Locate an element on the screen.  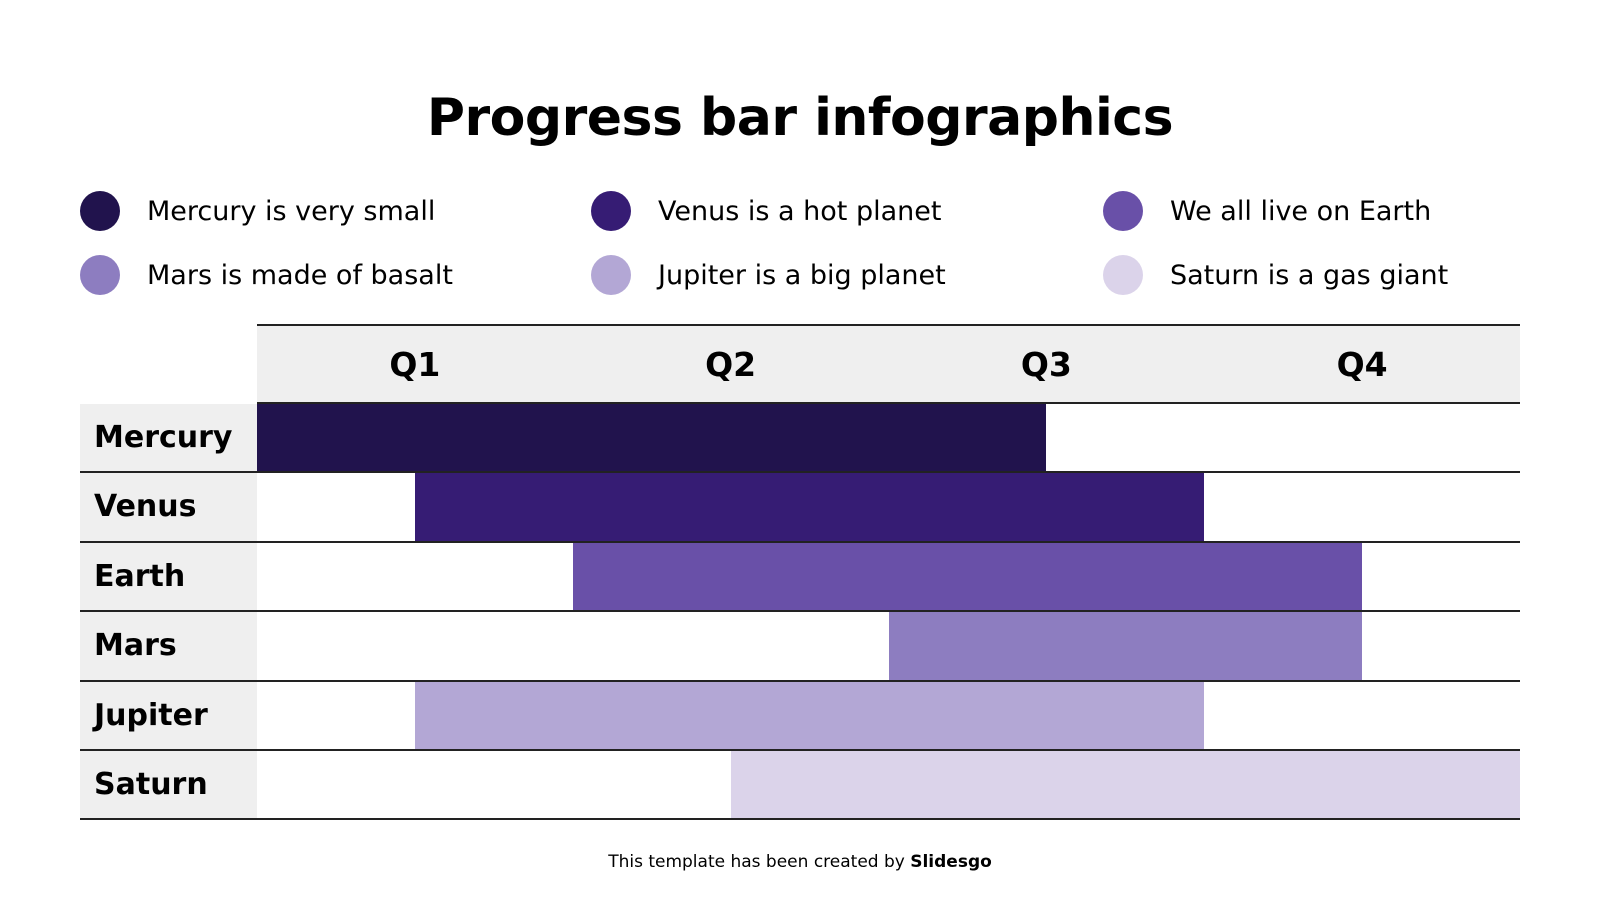
quarter-label: Q1 is located at coordinates (415, 364).